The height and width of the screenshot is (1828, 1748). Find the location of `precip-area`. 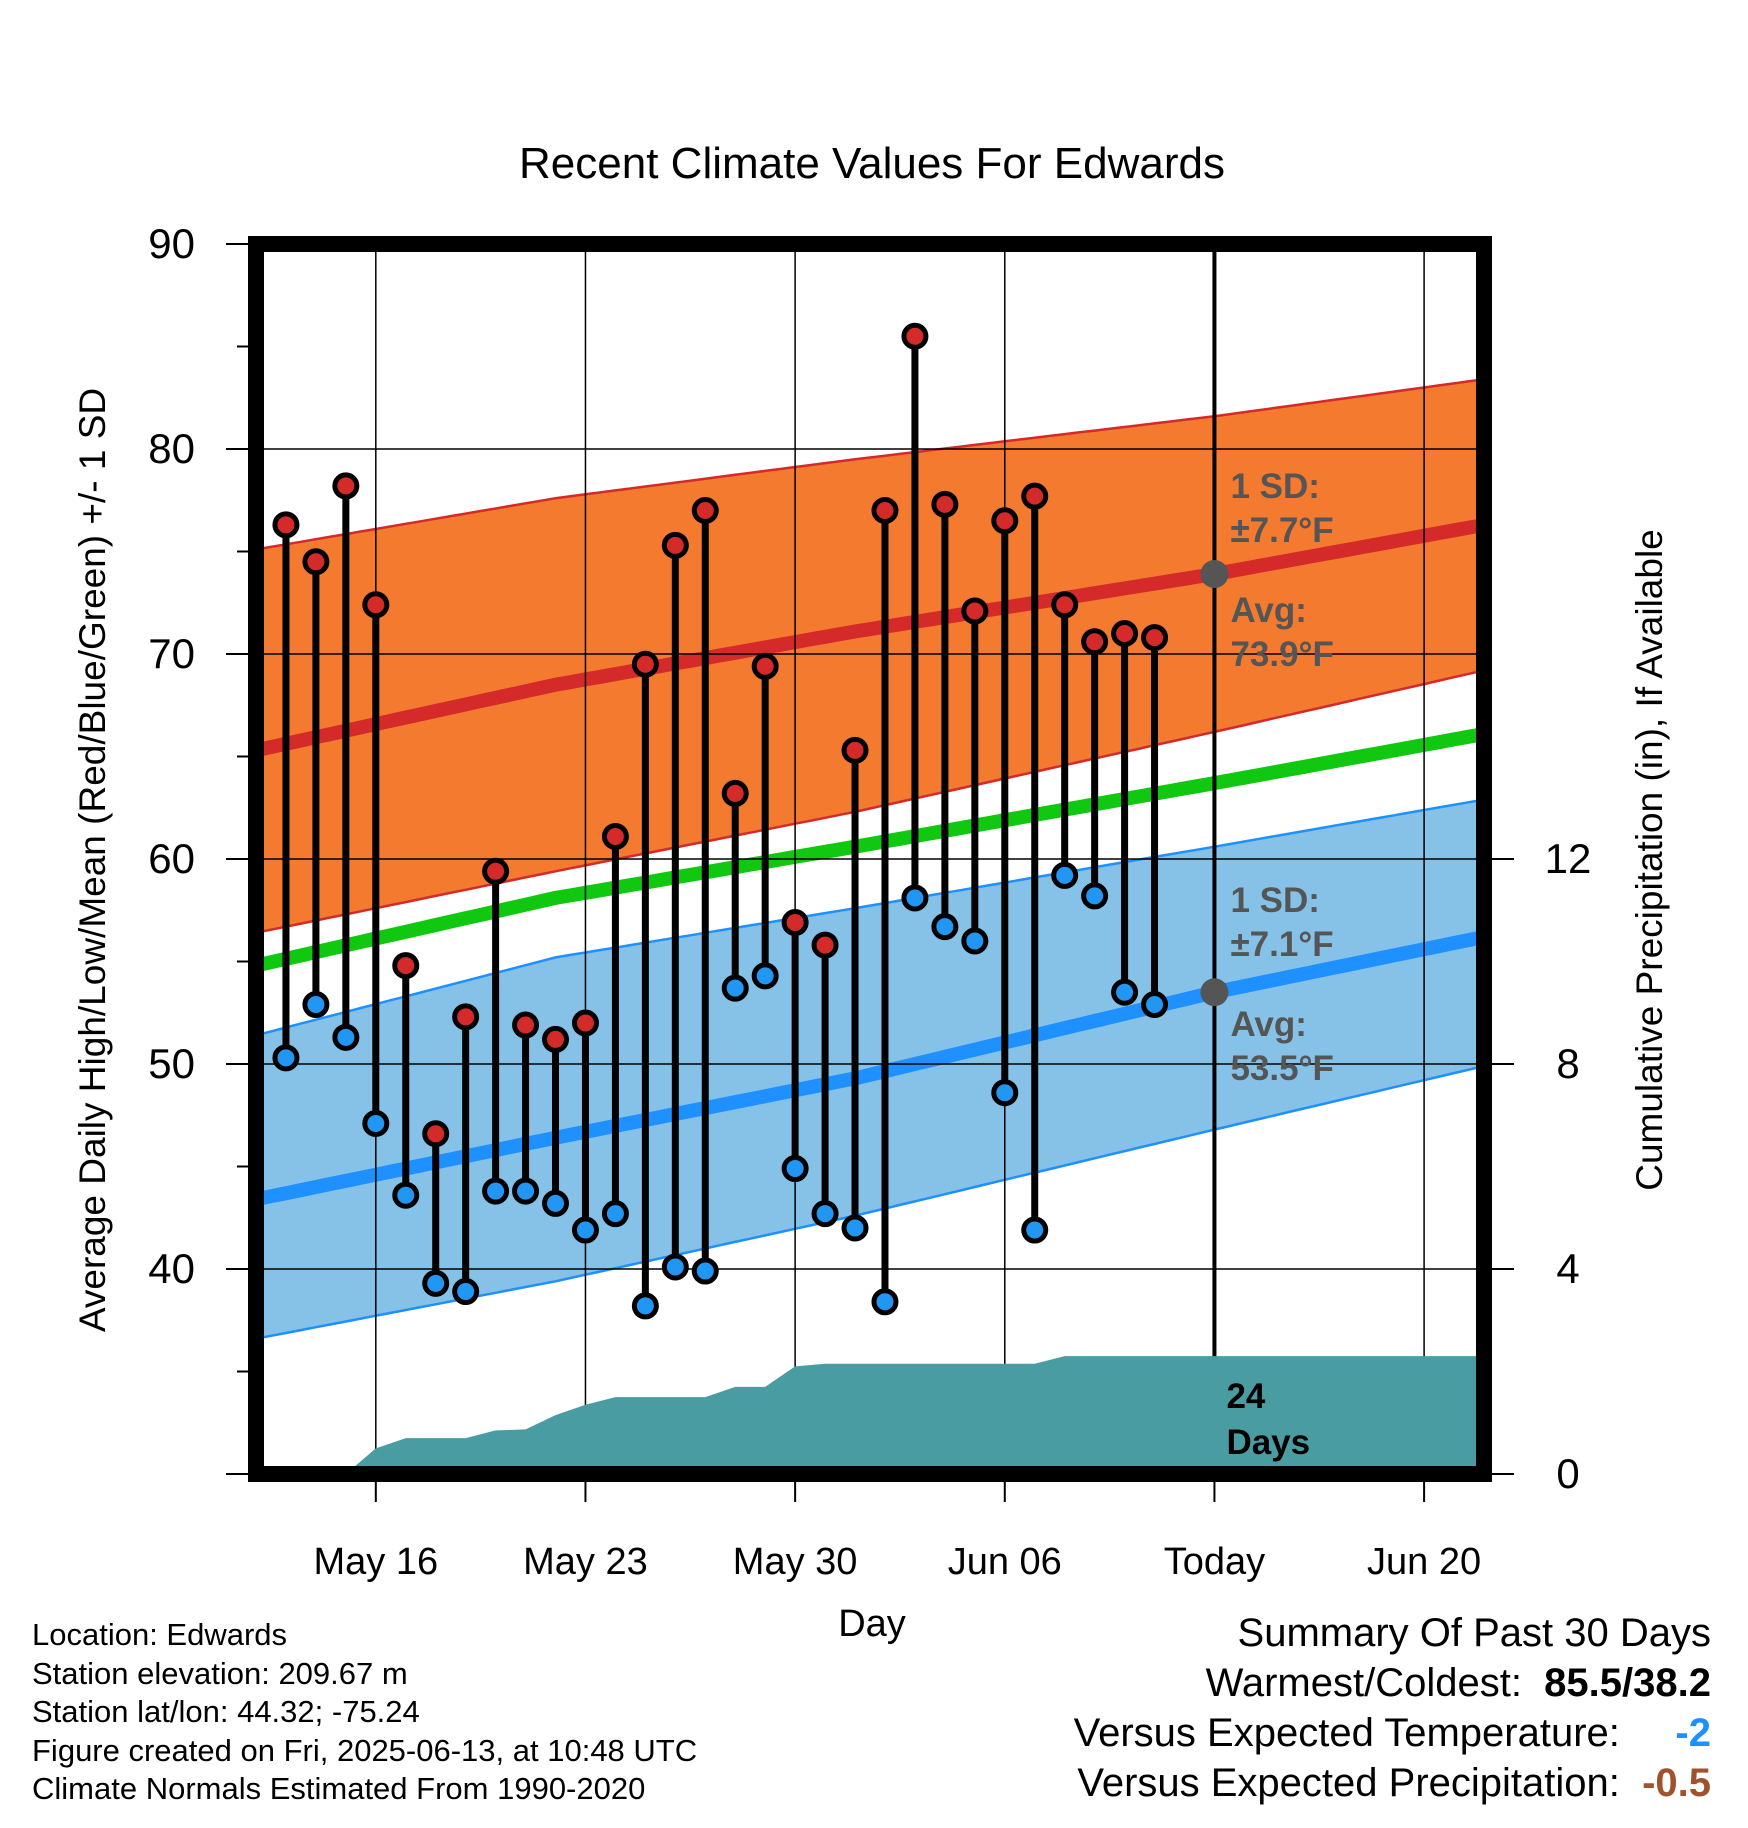

precip-area is located at coordinates (914, 1415).